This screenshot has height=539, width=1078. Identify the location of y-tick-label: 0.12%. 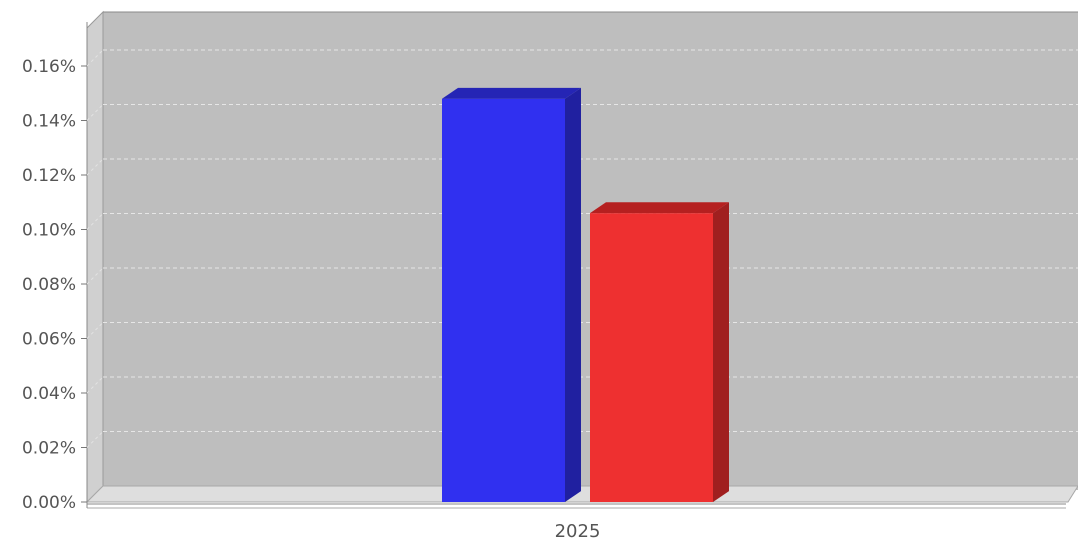
(49, 176).